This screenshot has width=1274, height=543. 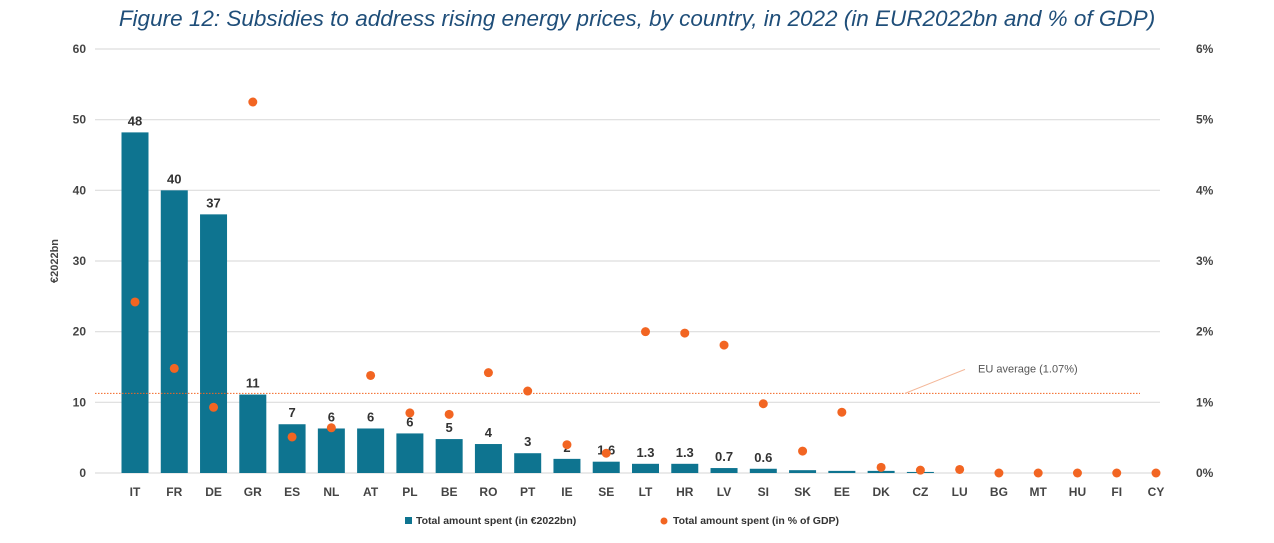 What do you see at coordinates (80, 49) in the screenshot?
I see `y-tick-label: 60` at bounding box center [80, 49].